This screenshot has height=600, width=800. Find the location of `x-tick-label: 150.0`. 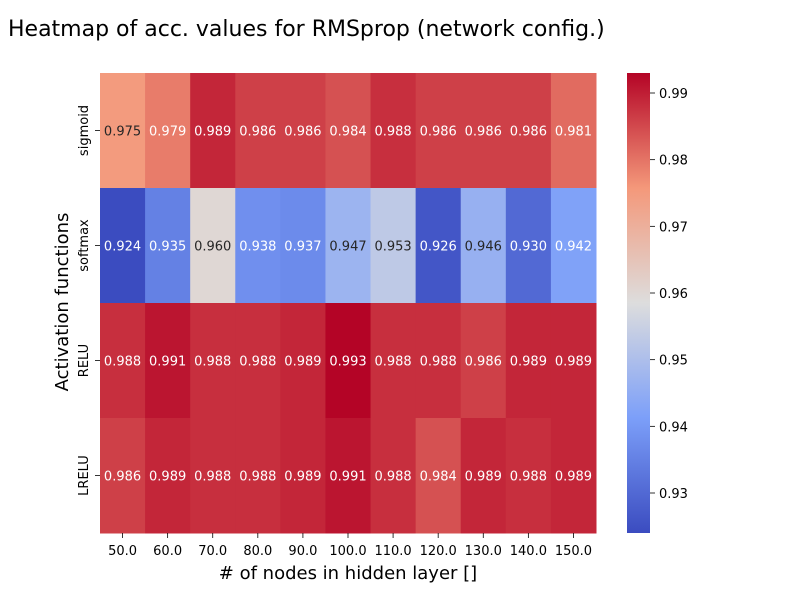

x-tick-label: 150.0 is located at coordinates (573, 551).